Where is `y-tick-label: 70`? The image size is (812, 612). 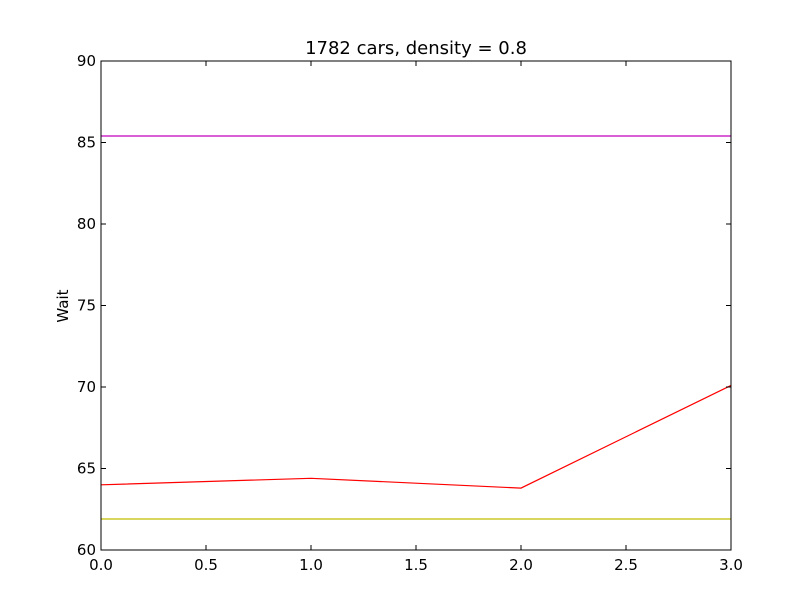 y-tick-label: 70 is located at coordinates (86, 387).